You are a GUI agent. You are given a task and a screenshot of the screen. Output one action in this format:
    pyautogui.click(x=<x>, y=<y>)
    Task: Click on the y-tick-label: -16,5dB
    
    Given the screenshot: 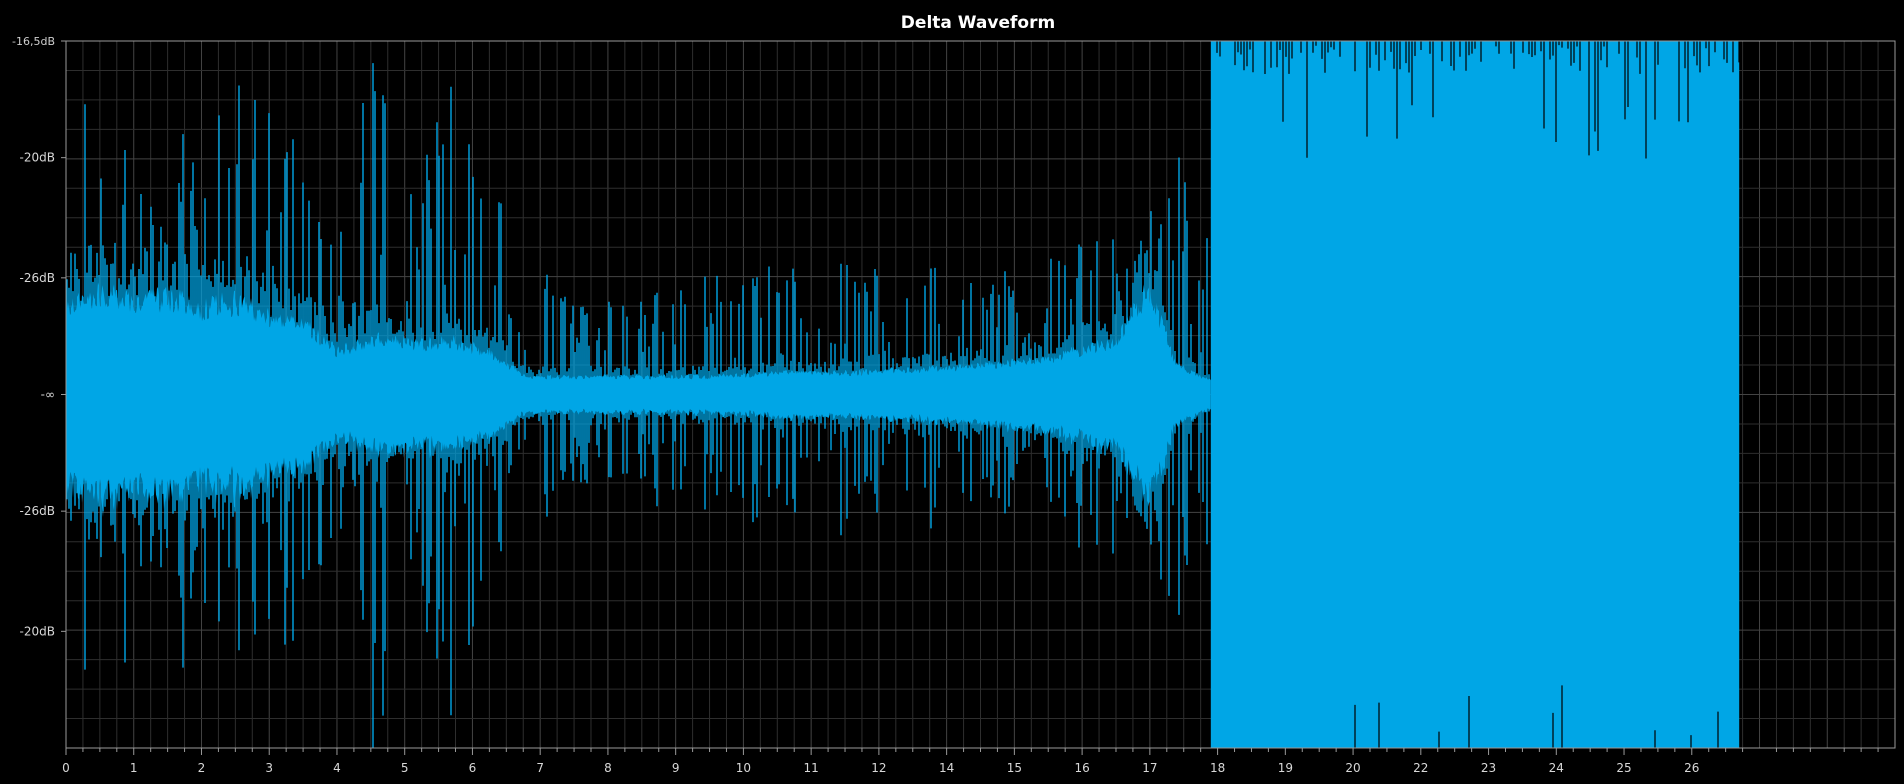 What is the action you would take?
    pyautogui.click(x=33, y=41)
    